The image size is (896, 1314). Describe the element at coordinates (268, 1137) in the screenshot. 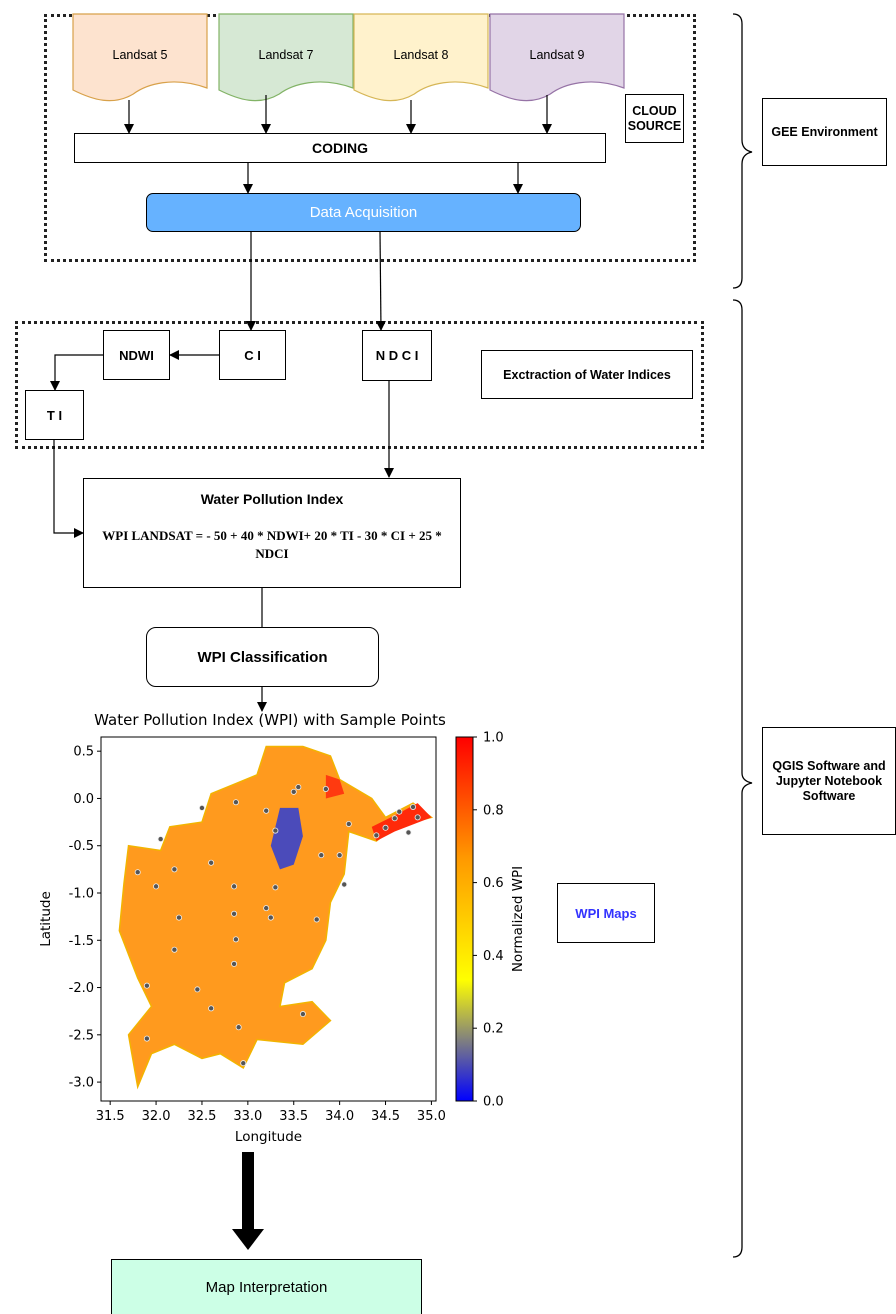

I see `x-axis-label: Longitude` at that location.